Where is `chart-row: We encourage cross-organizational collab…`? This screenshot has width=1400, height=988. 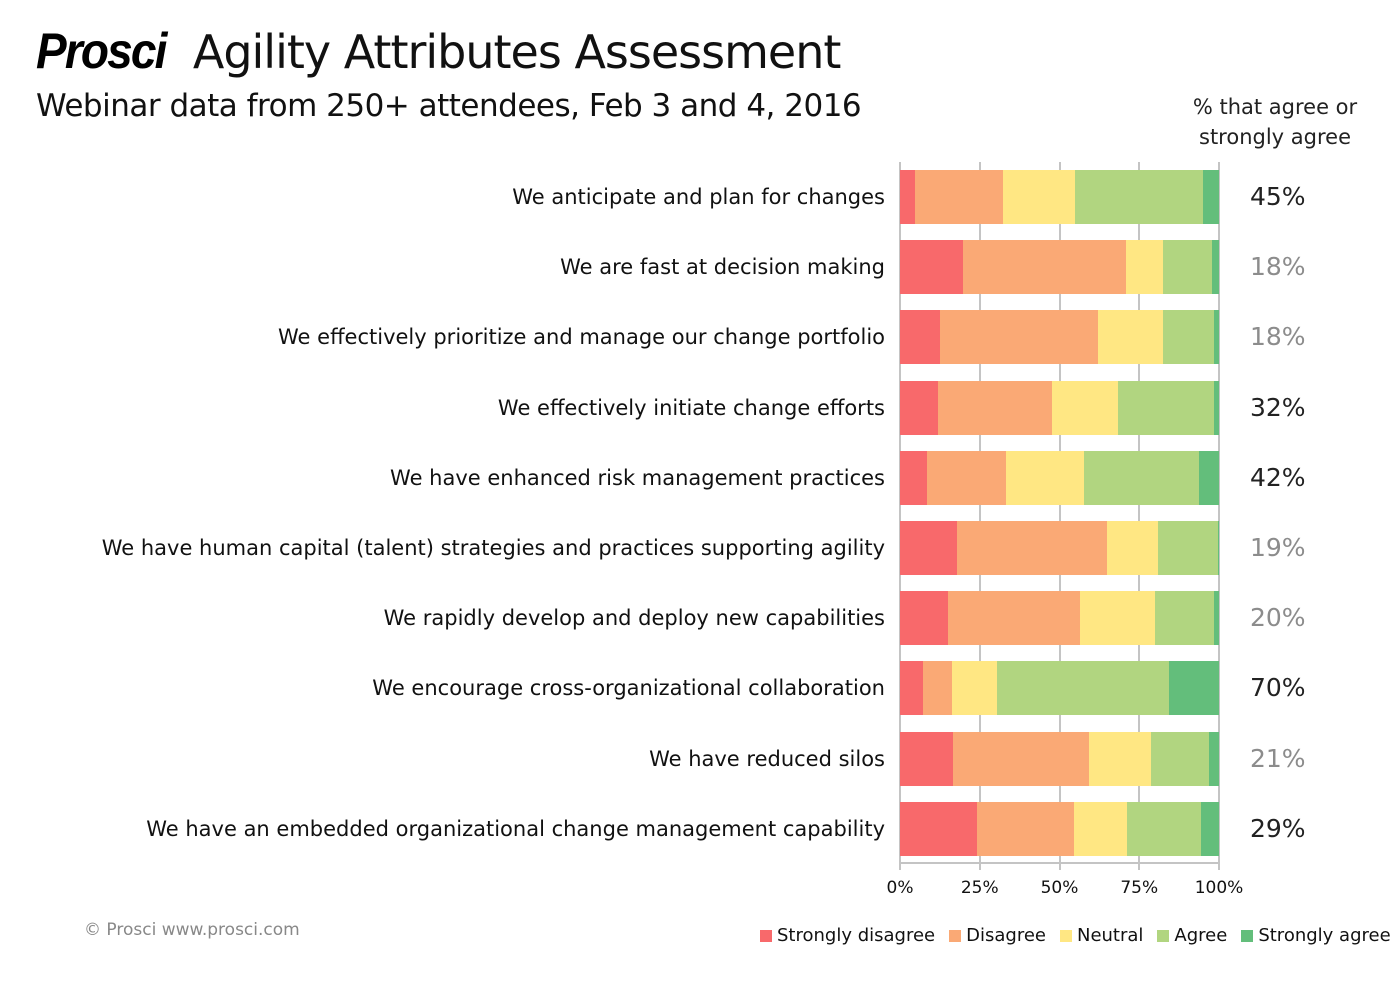 chart-row: We encourage cross-organizational collab… is located at coordinates (700, 688).